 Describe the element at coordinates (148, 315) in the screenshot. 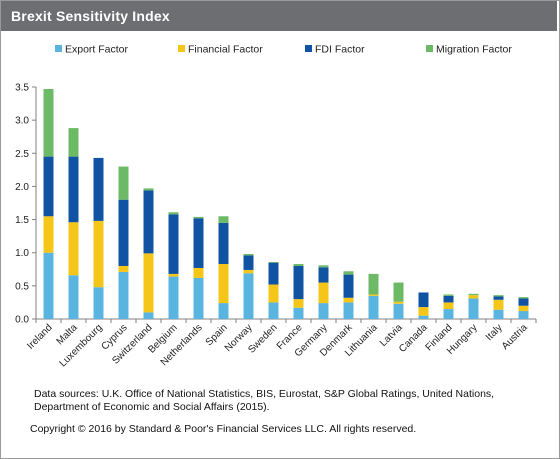

I see `bar-switzerland-export-factor` at that location.